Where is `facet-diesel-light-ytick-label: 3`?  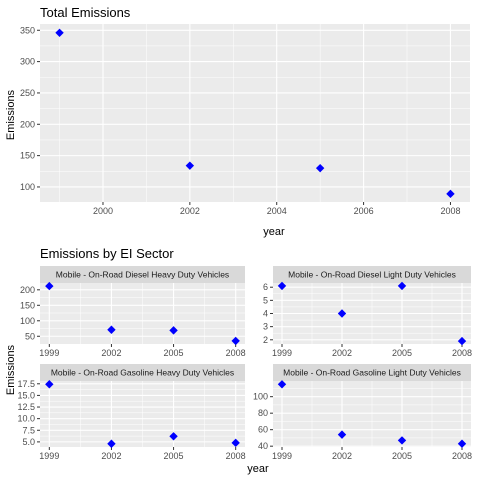
facet-diesel-light-ytick-label: 3 is located at coordinates (265, 327).